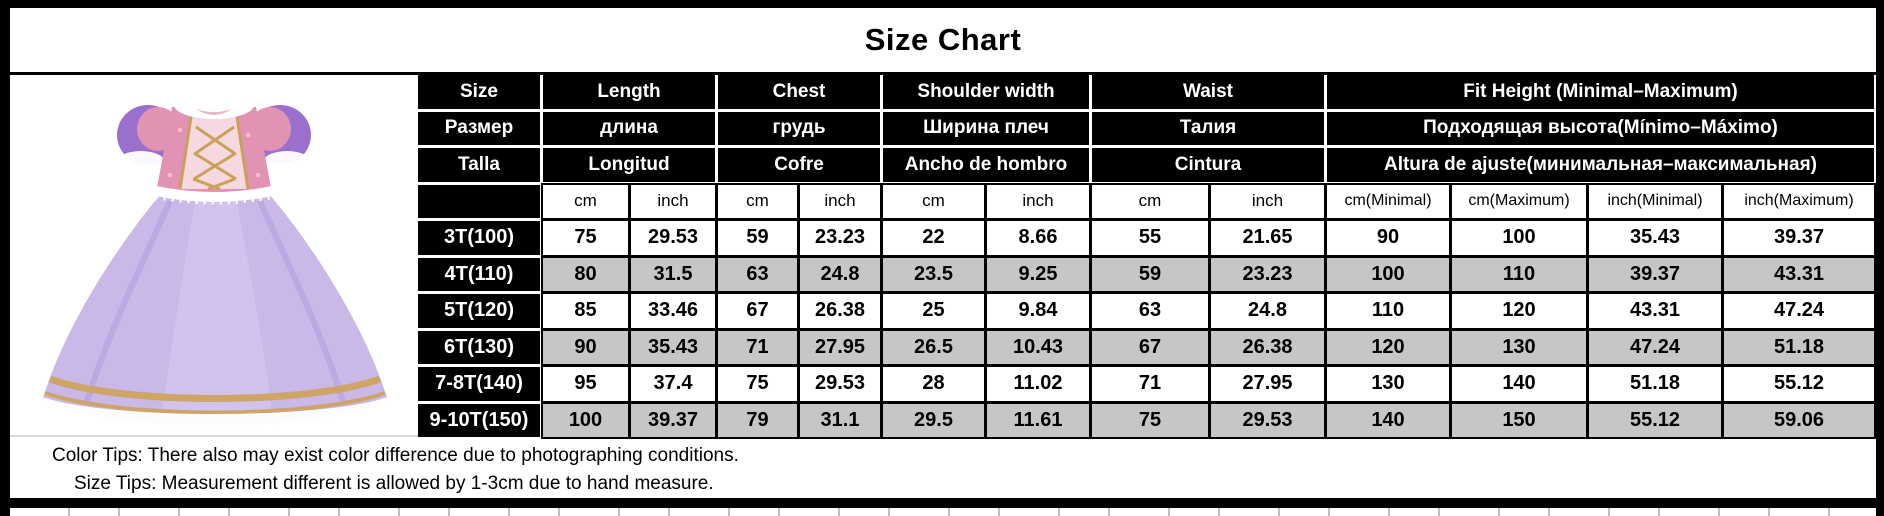 This screenshot has width=1884, height=516. I want to click on data-cell: 120, so click(1388, 347).